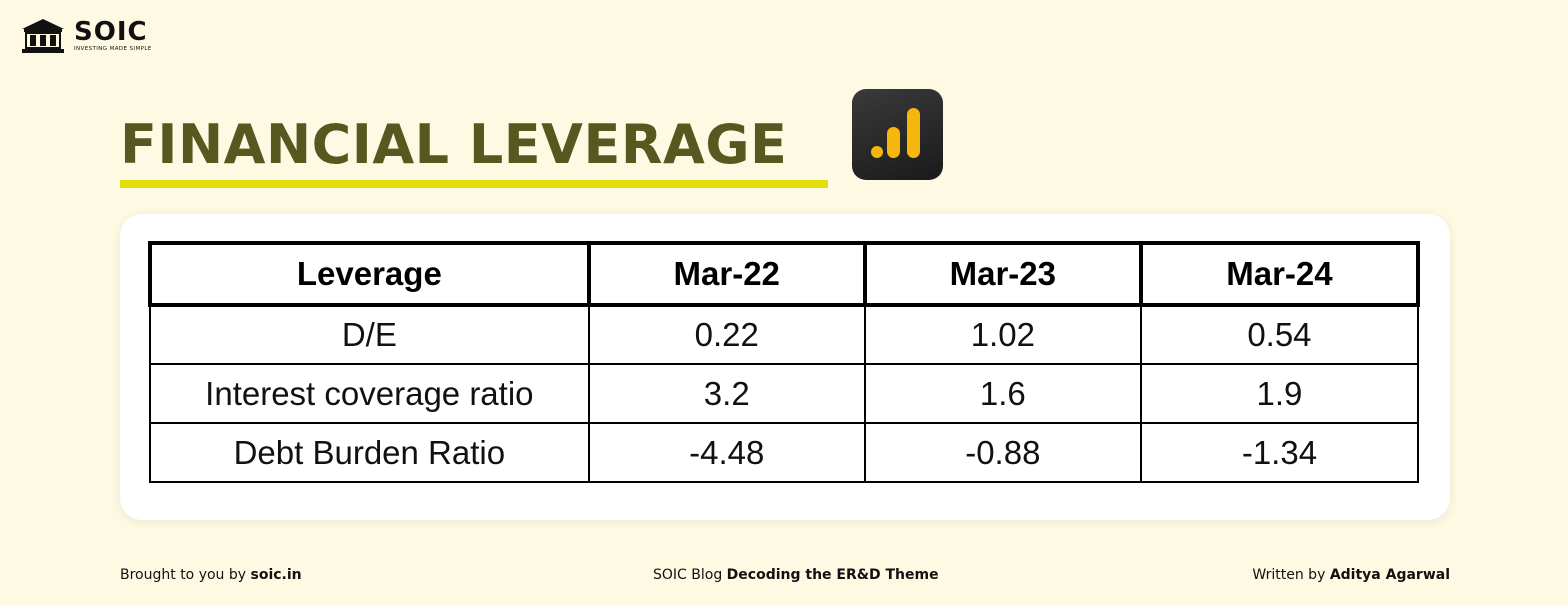 This screenshot has width=1568, height=606. Describe the element at coordinates (1002, 452) in the screenshot. I see `cell-value: -0.88` at that location.